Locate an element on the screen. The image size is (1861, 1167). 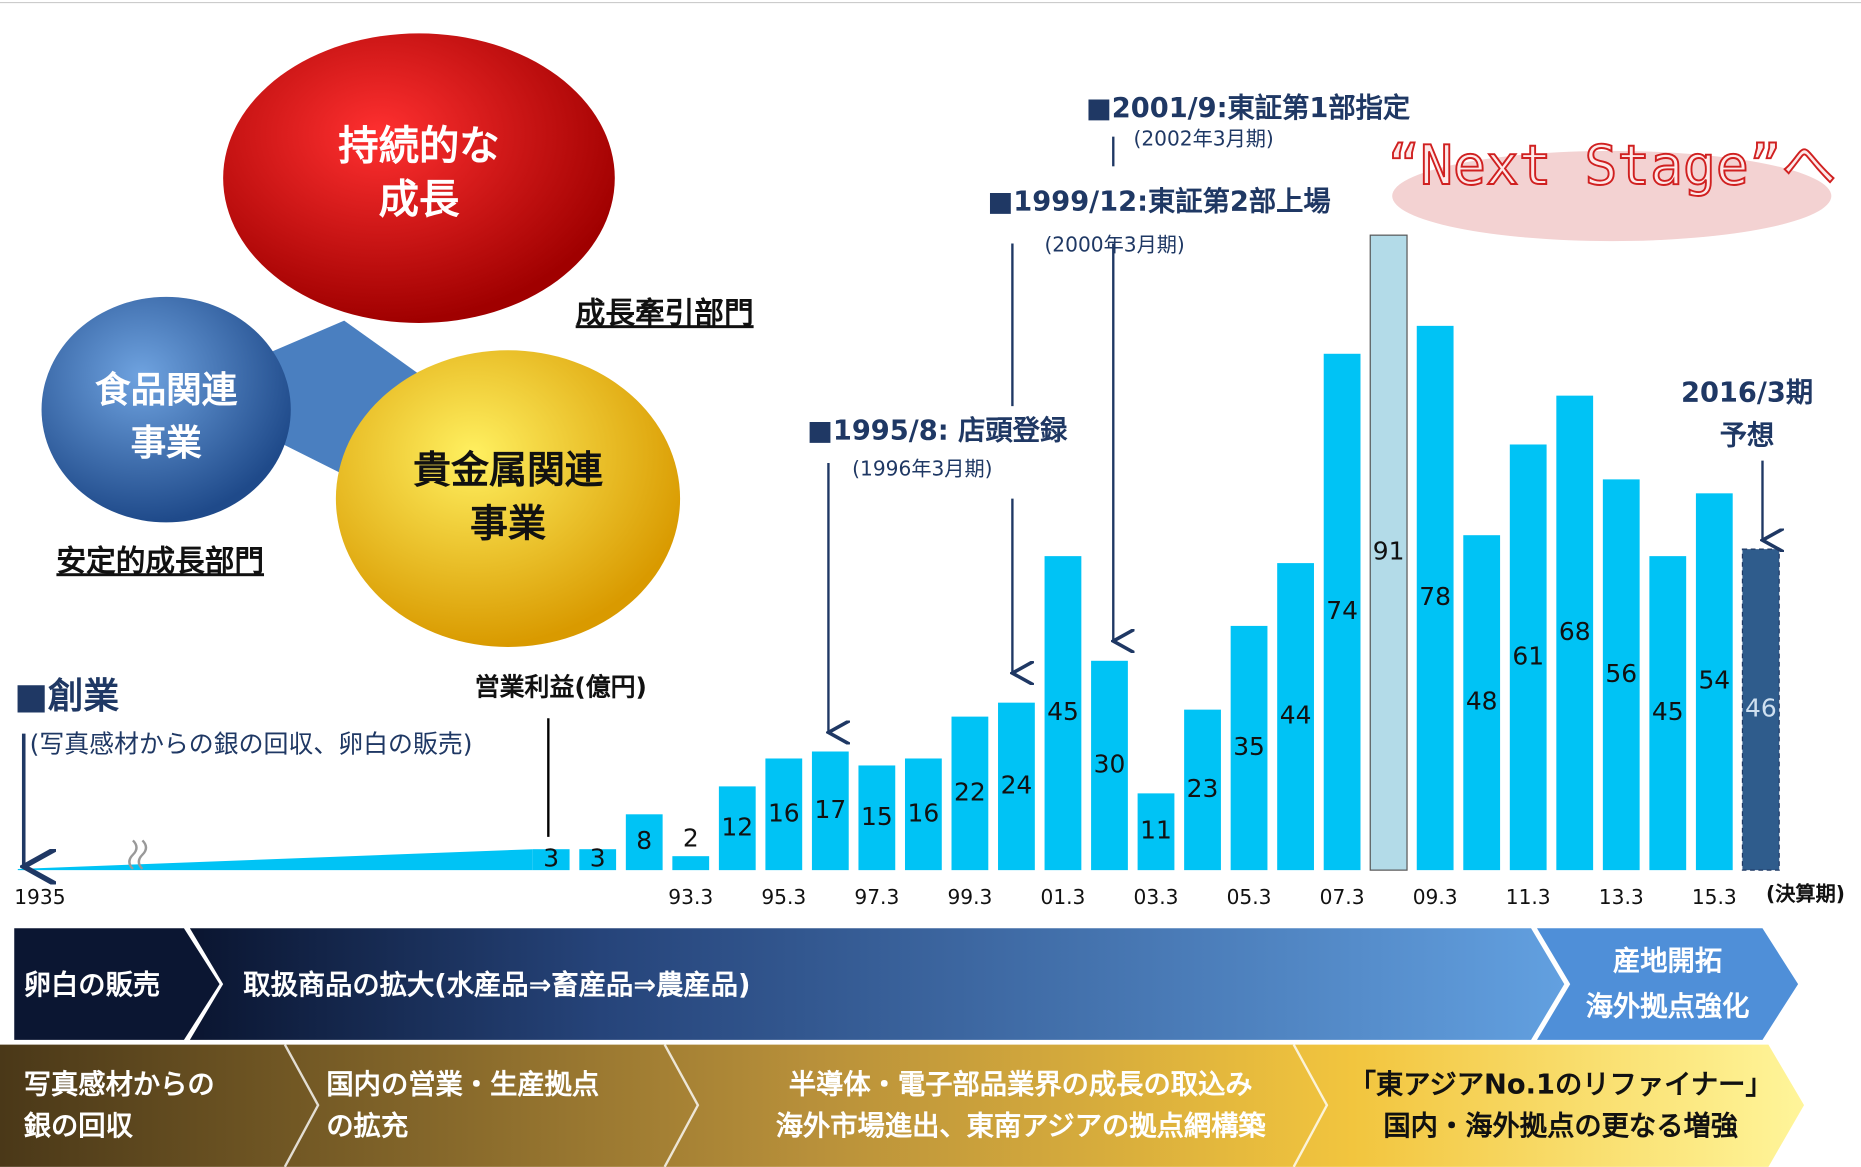
circle-label: 成長 is located at coordinates (419, 199).